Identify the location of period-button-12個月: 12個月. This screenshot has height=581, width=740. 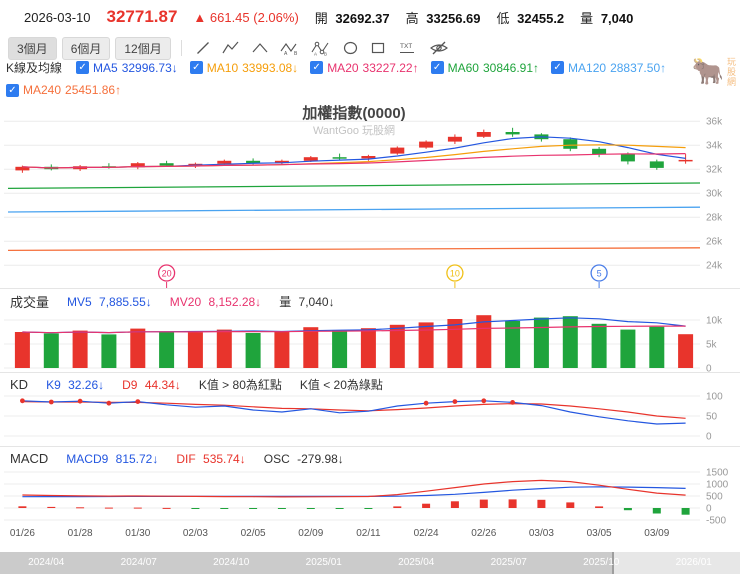
(143, 48).